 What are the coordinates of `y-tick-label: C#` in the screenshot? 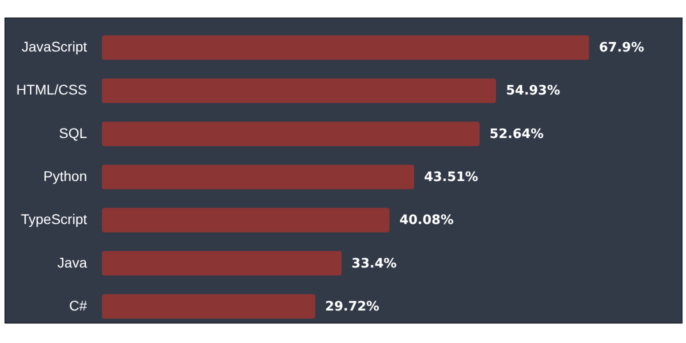 It's located at (78, 305).